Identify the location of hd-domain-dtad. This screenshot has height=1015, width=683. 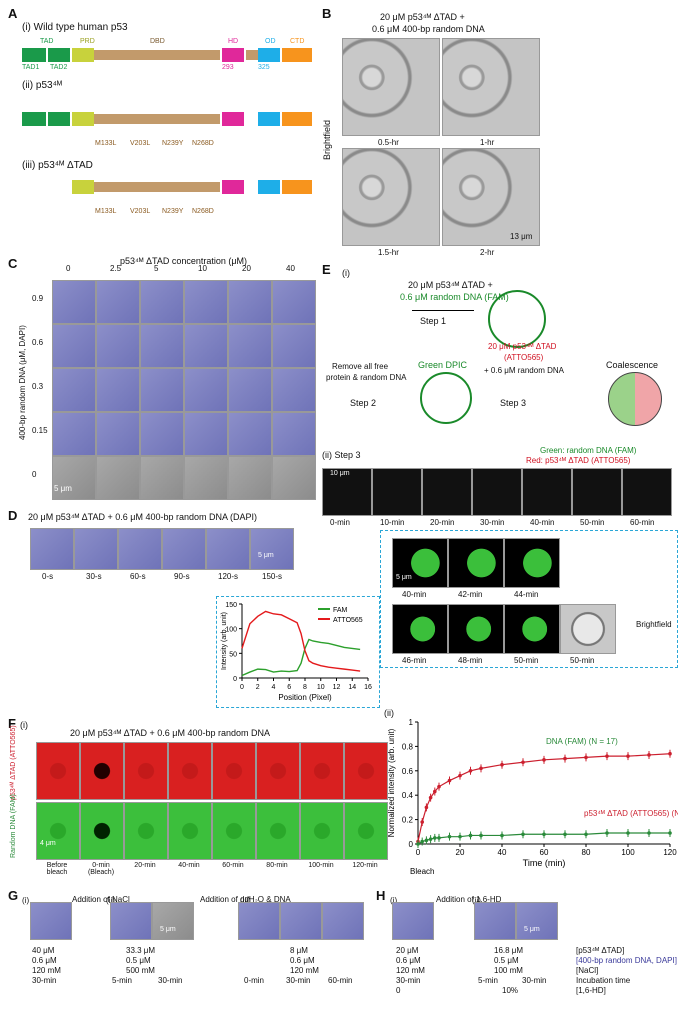
(233, 187).